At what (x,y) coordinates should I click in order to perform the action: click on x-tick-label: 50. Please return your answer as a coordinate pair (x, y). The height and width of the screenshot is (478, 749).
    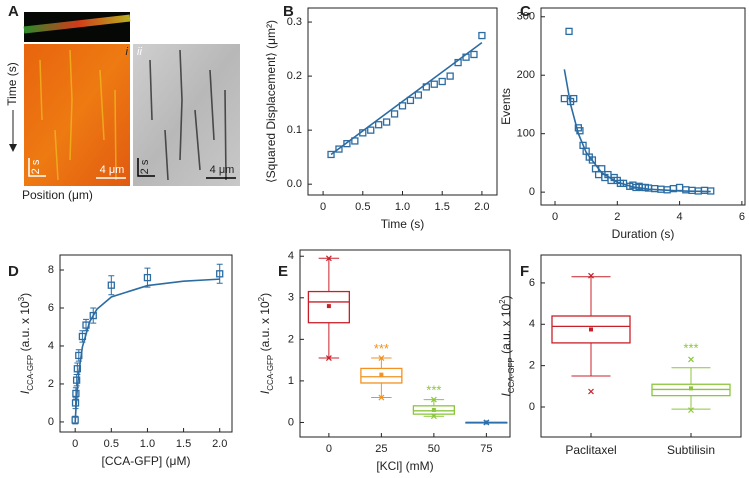
    Looking at the image, I should click on (434, 449).